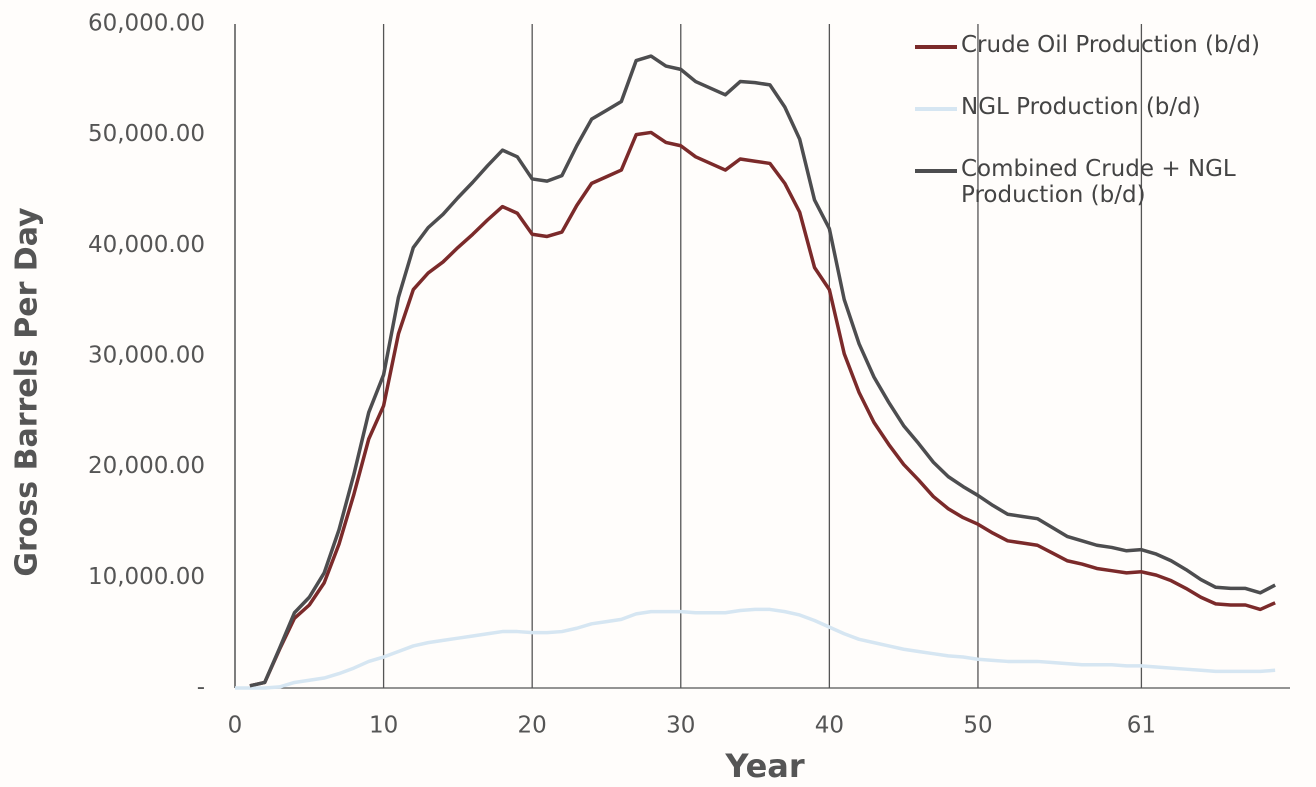  Describe the element at coordinates (146, 245) in the screenshot. I see `y-tick-label: 40,000.00` at that location.